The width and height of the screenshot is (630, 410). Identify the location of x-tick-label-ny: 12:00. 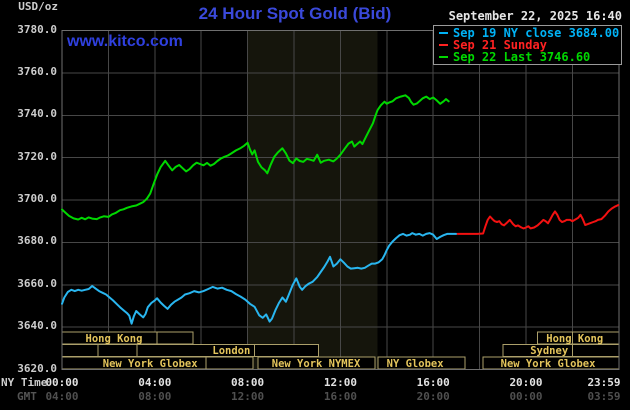
(340, 382).